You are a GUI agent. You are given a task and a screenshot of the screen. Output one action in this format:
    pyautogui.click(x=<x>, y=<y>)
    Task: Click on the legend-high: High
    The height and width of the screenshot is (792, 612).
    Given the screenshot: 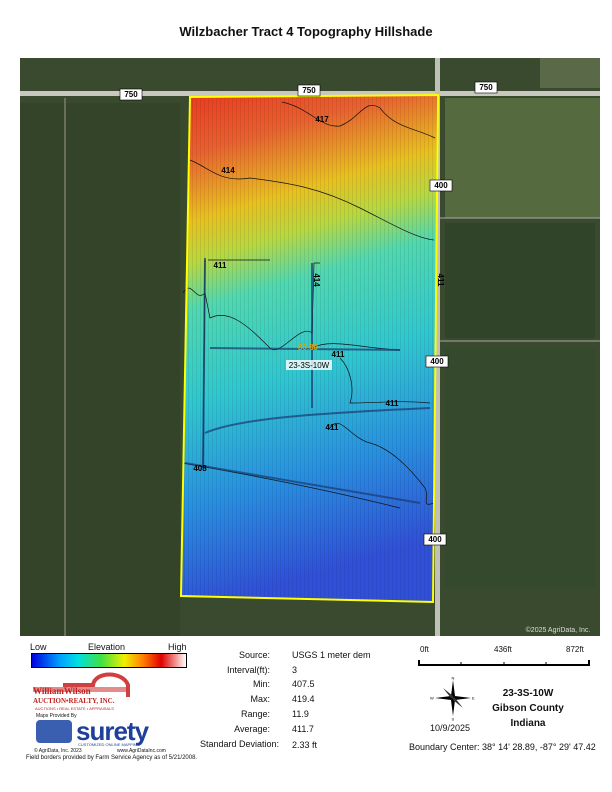 What is the action you would take?
    pyautogui.click(x=177, y=647)
    